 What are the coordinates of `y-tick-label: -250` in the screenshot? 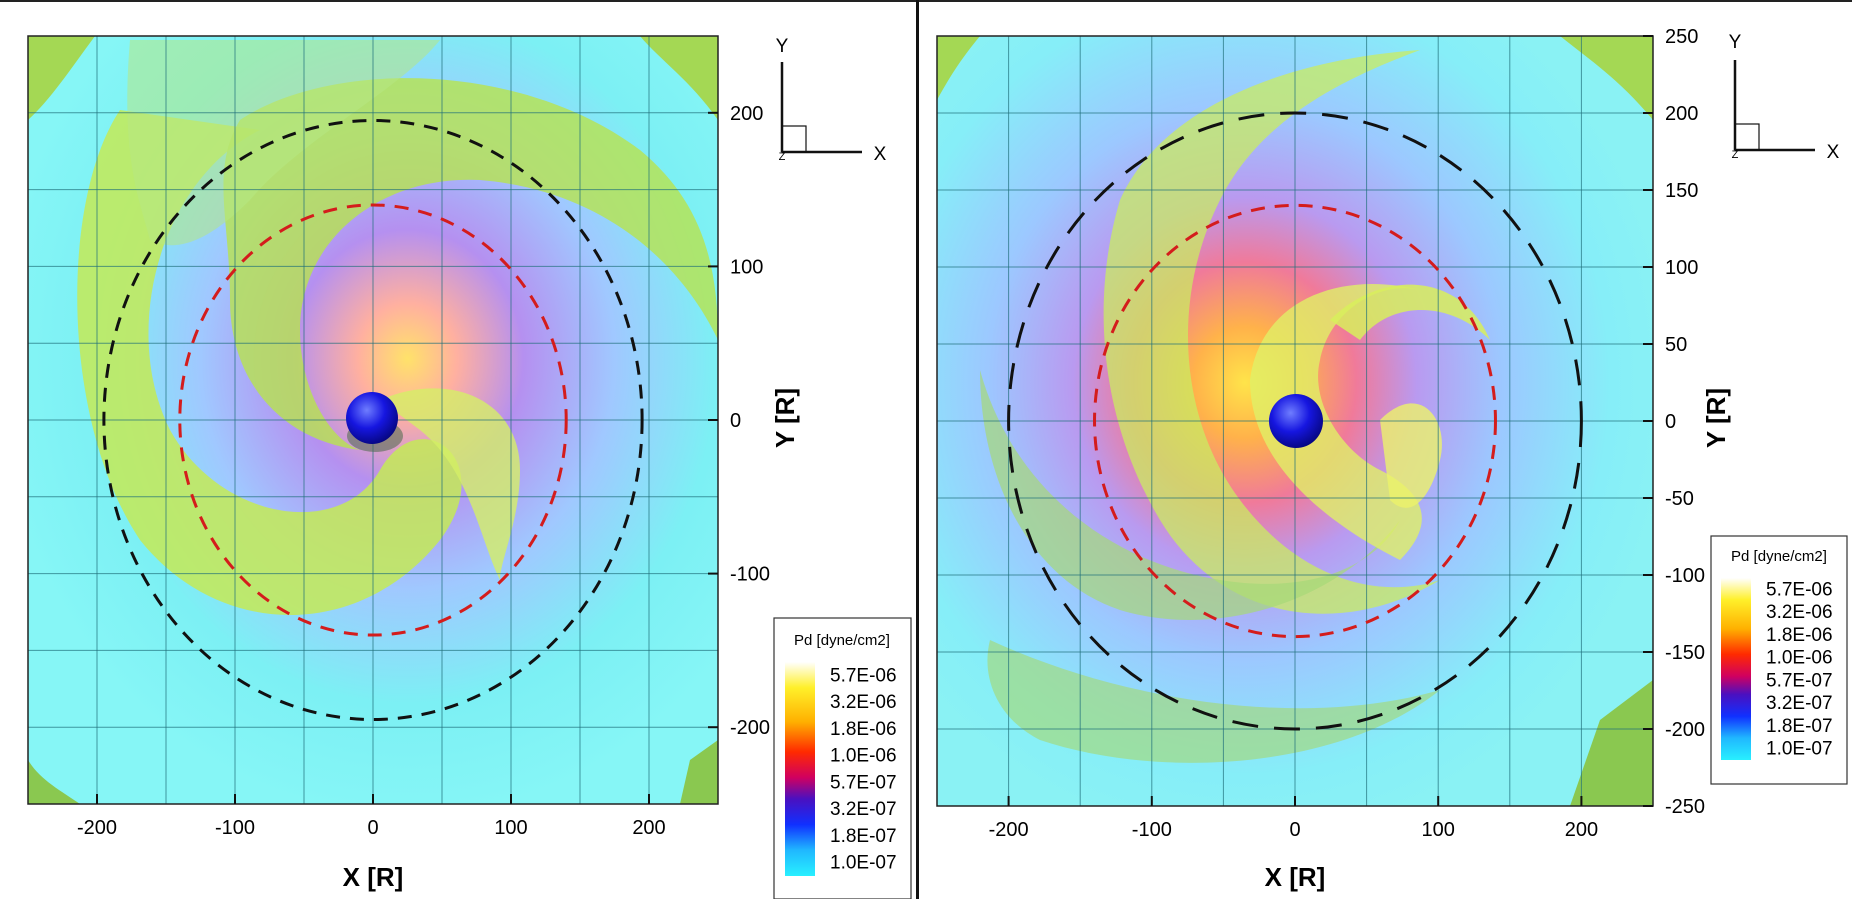 It's located at (1685, 807).